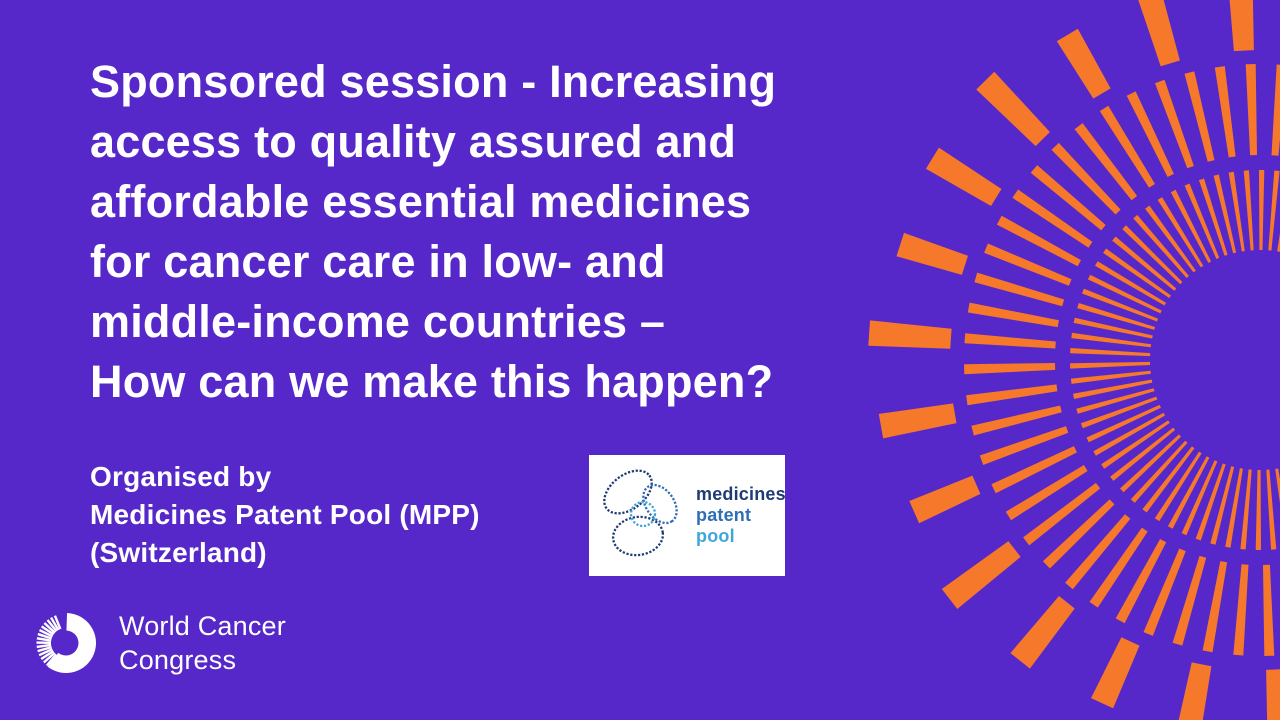 This screenshot has width=1280, height=720. What do you see at coordinates (66, 643) in the screenshot?
I see `wcc-logo-icon` at bounding box center [66, 643].